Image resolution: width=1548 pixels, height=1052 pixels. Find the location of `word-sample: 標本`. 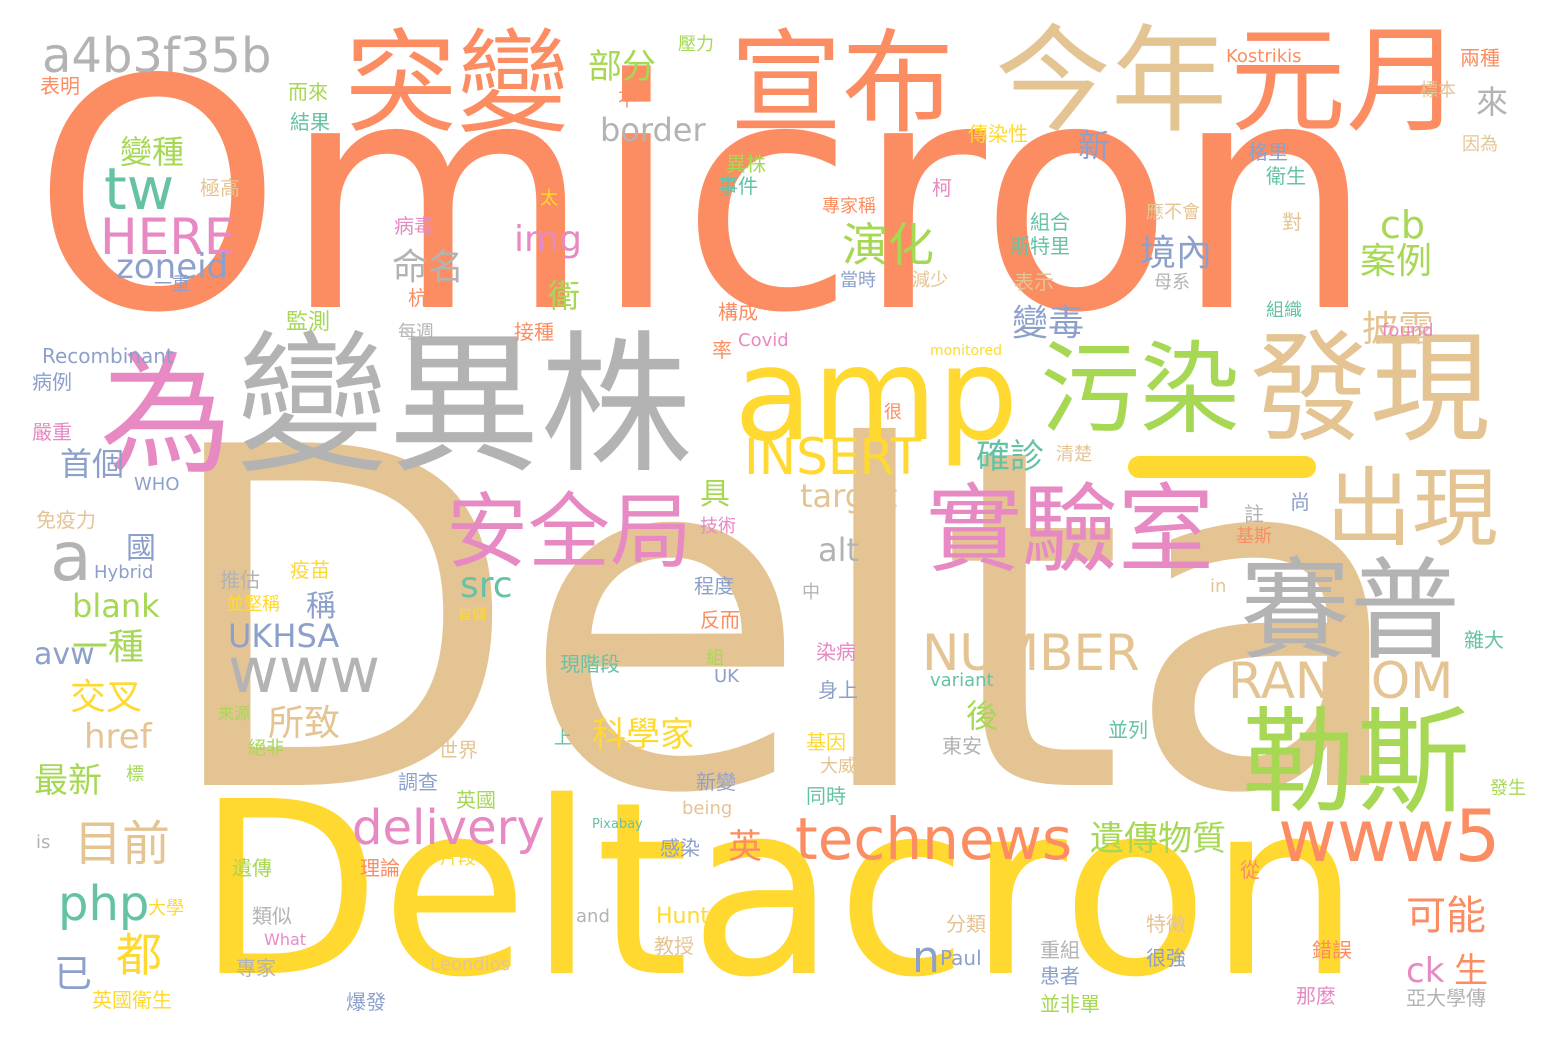

word-sample: 標本 is located at coordinates (1438, 90).